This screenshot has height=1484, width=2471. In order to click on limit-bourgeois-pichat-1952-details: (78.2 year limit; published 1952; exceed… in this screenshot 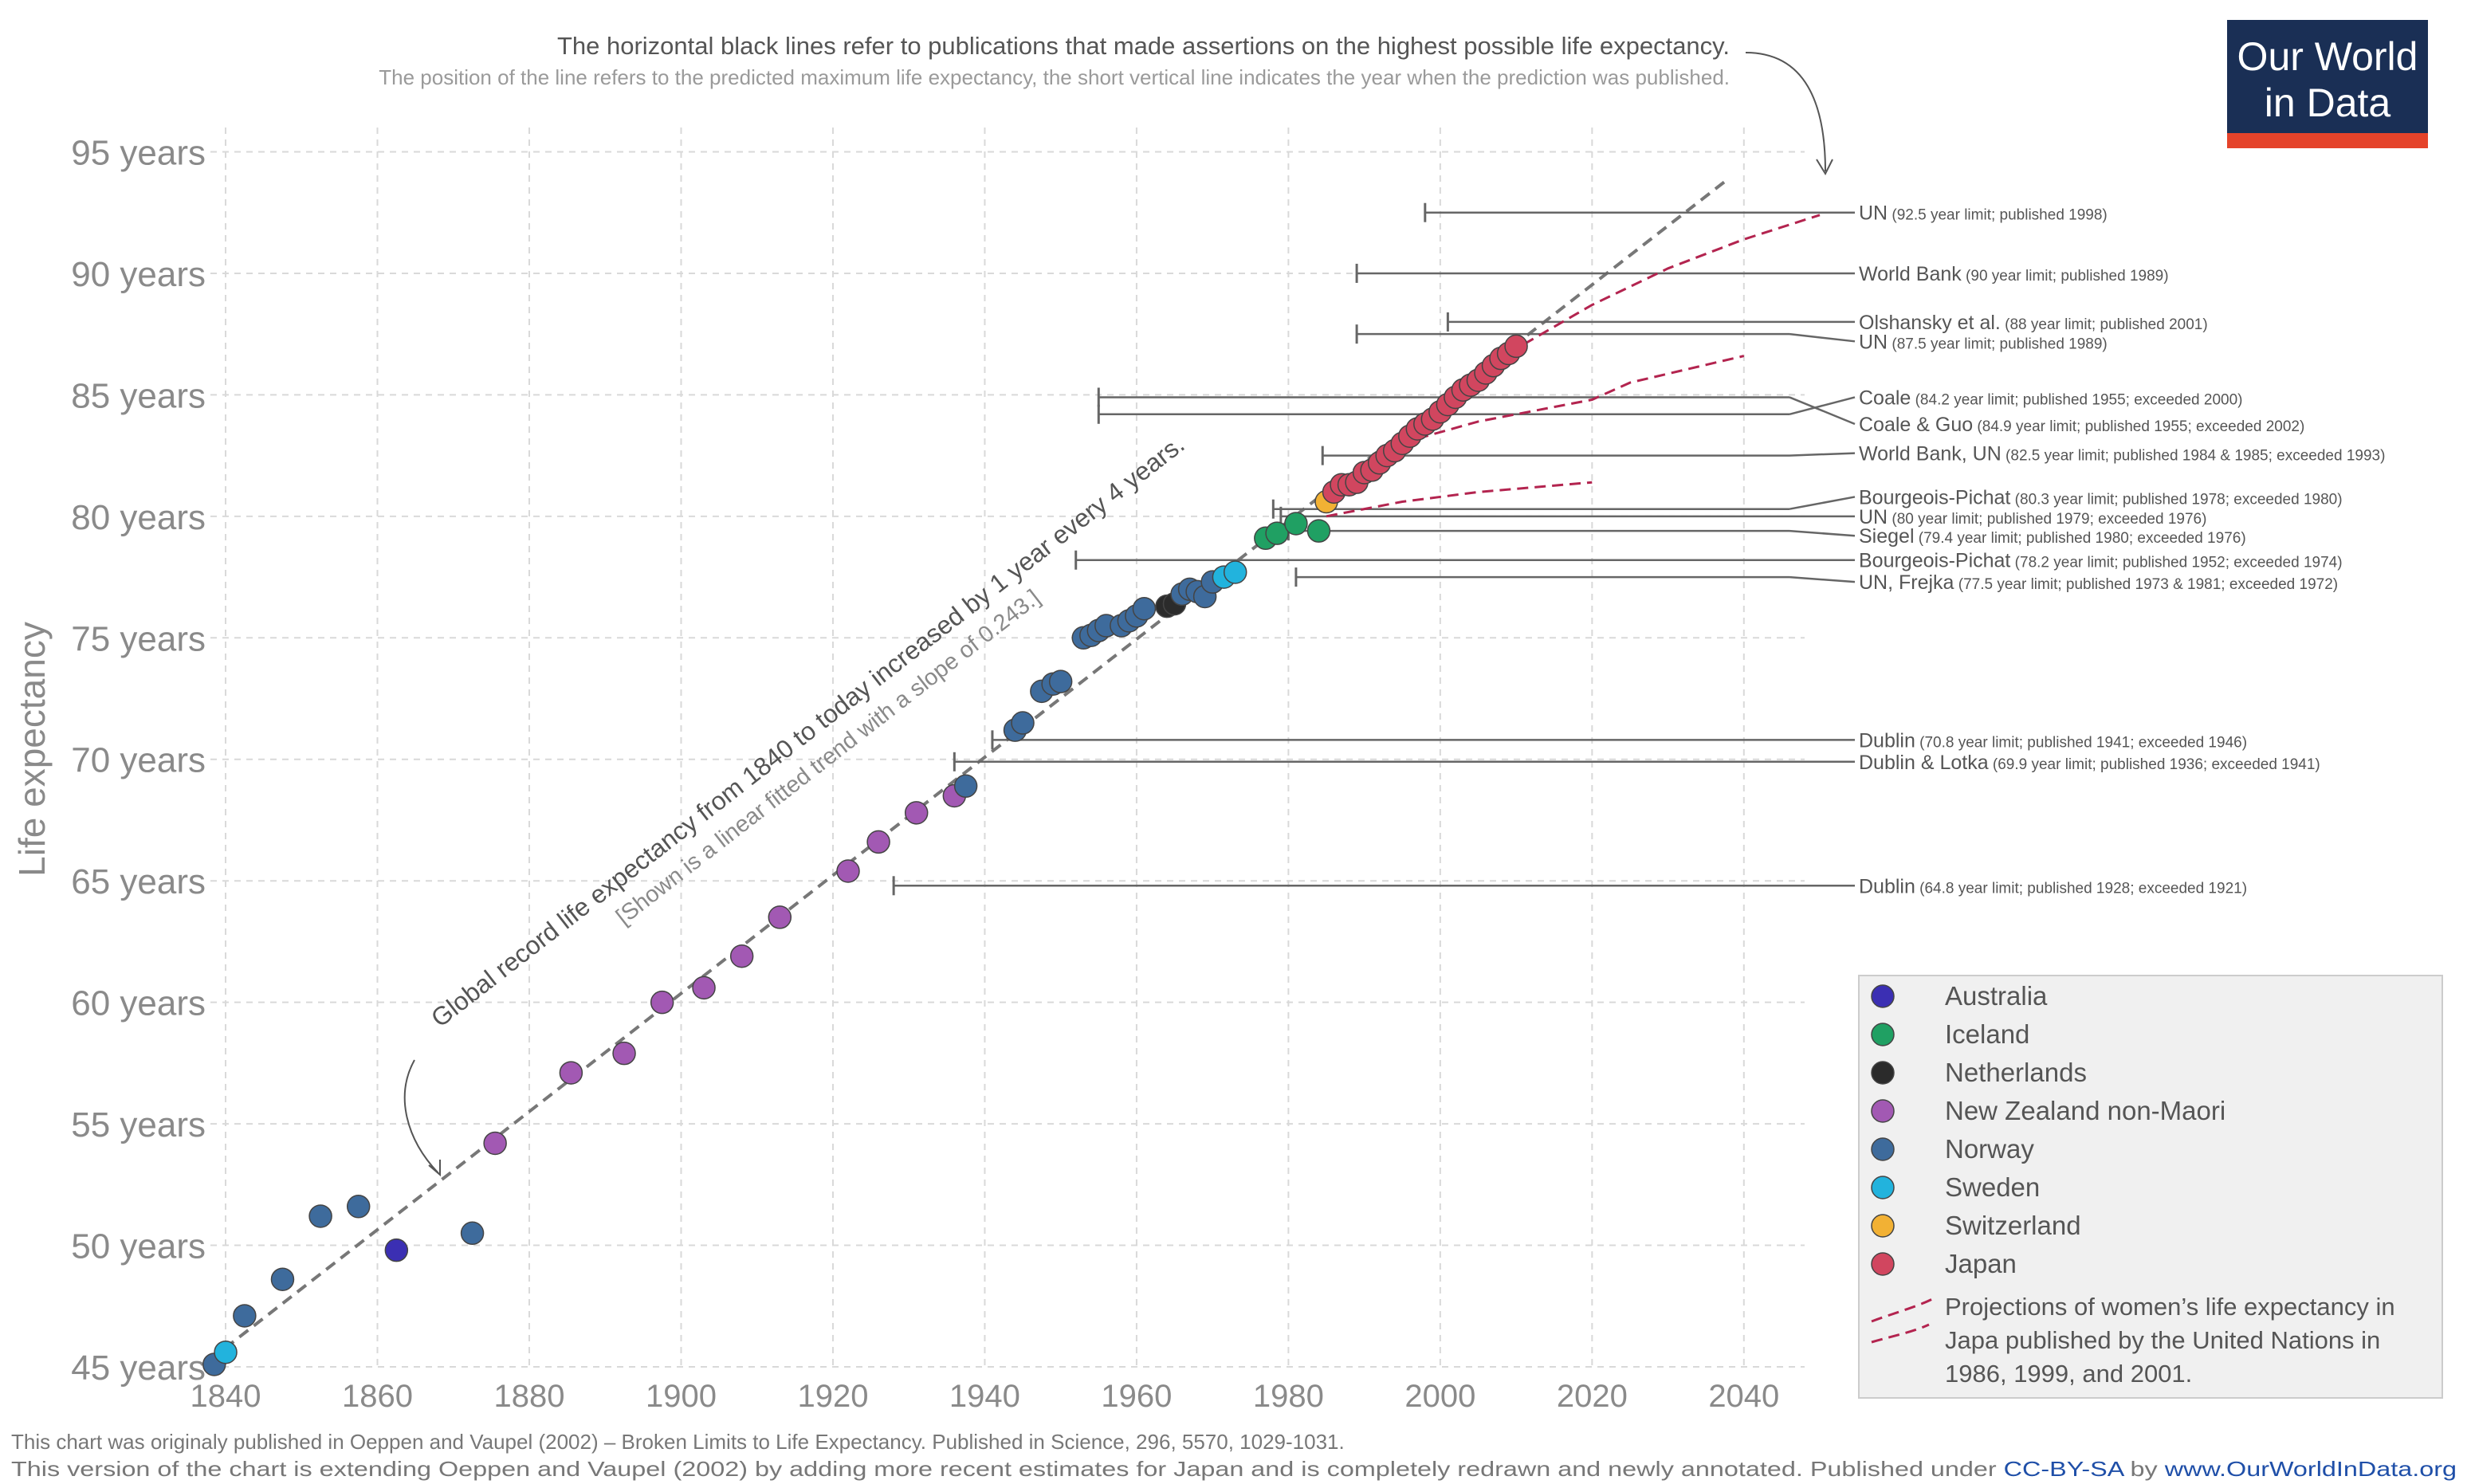, I will do `click(2176, 563)`.